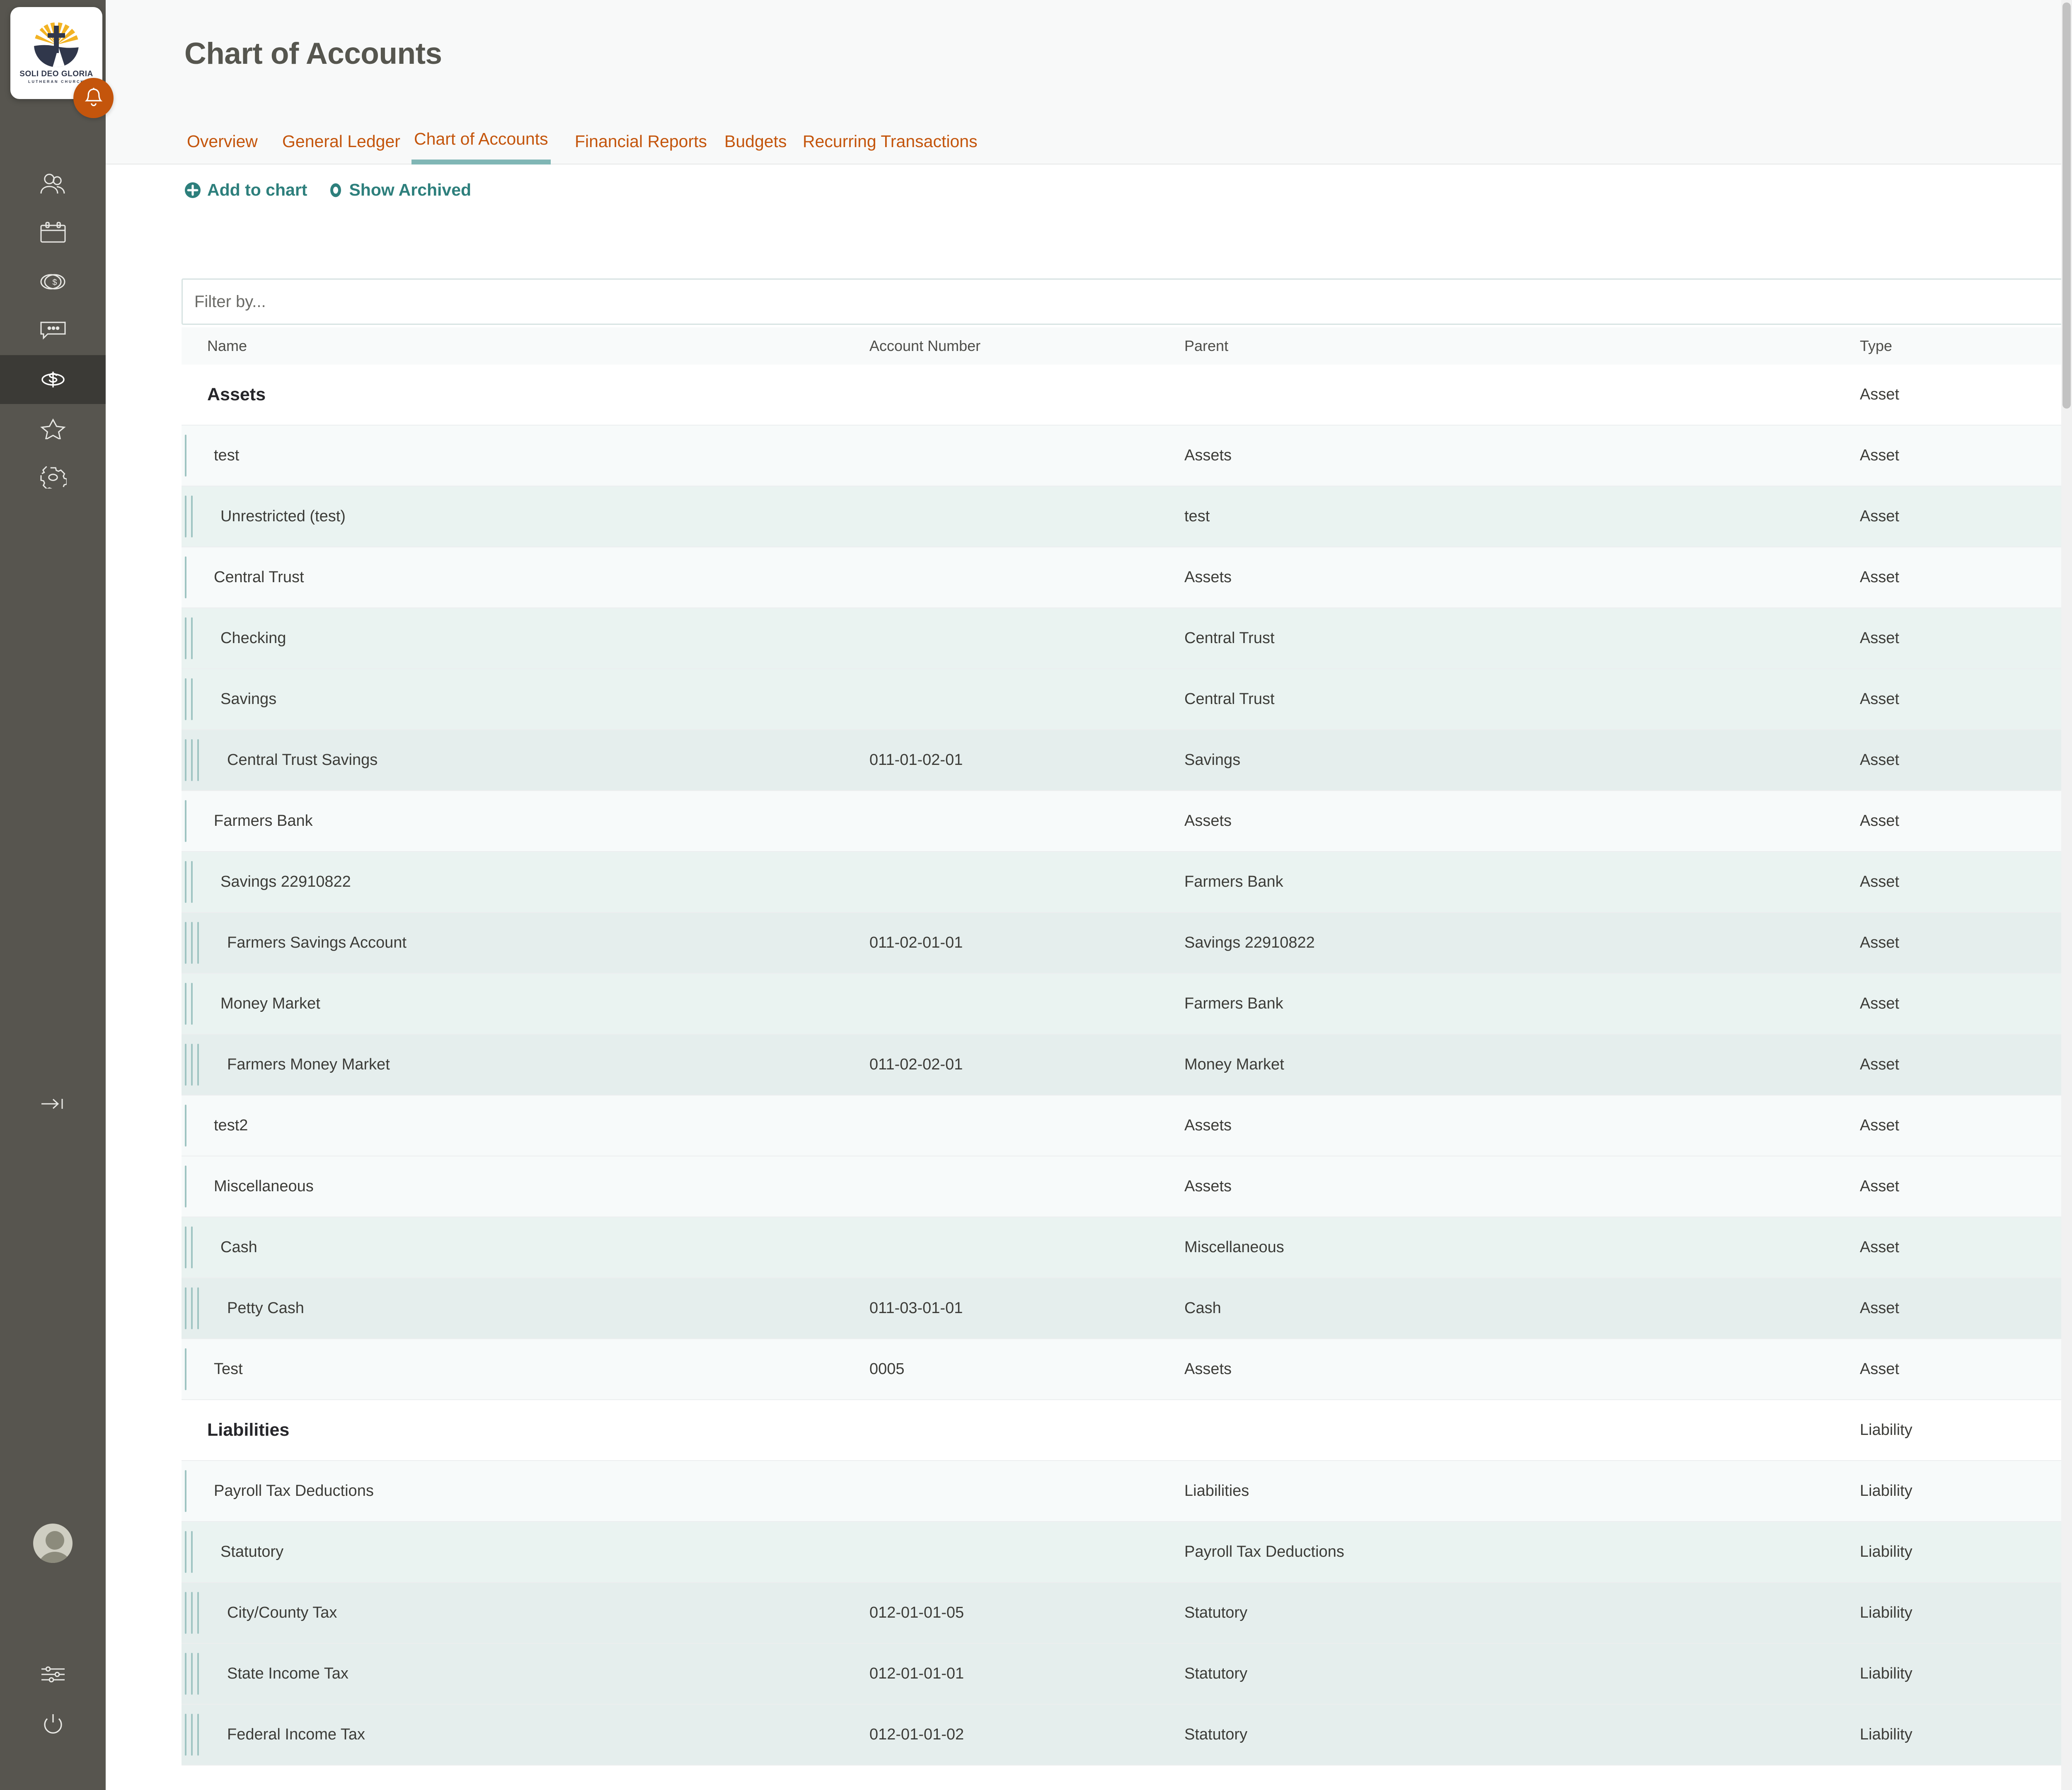 Image resolution: width=2072 pixels, height=1790 pixels. I want to click on cell-name: Statutory, so click(252, 1551).